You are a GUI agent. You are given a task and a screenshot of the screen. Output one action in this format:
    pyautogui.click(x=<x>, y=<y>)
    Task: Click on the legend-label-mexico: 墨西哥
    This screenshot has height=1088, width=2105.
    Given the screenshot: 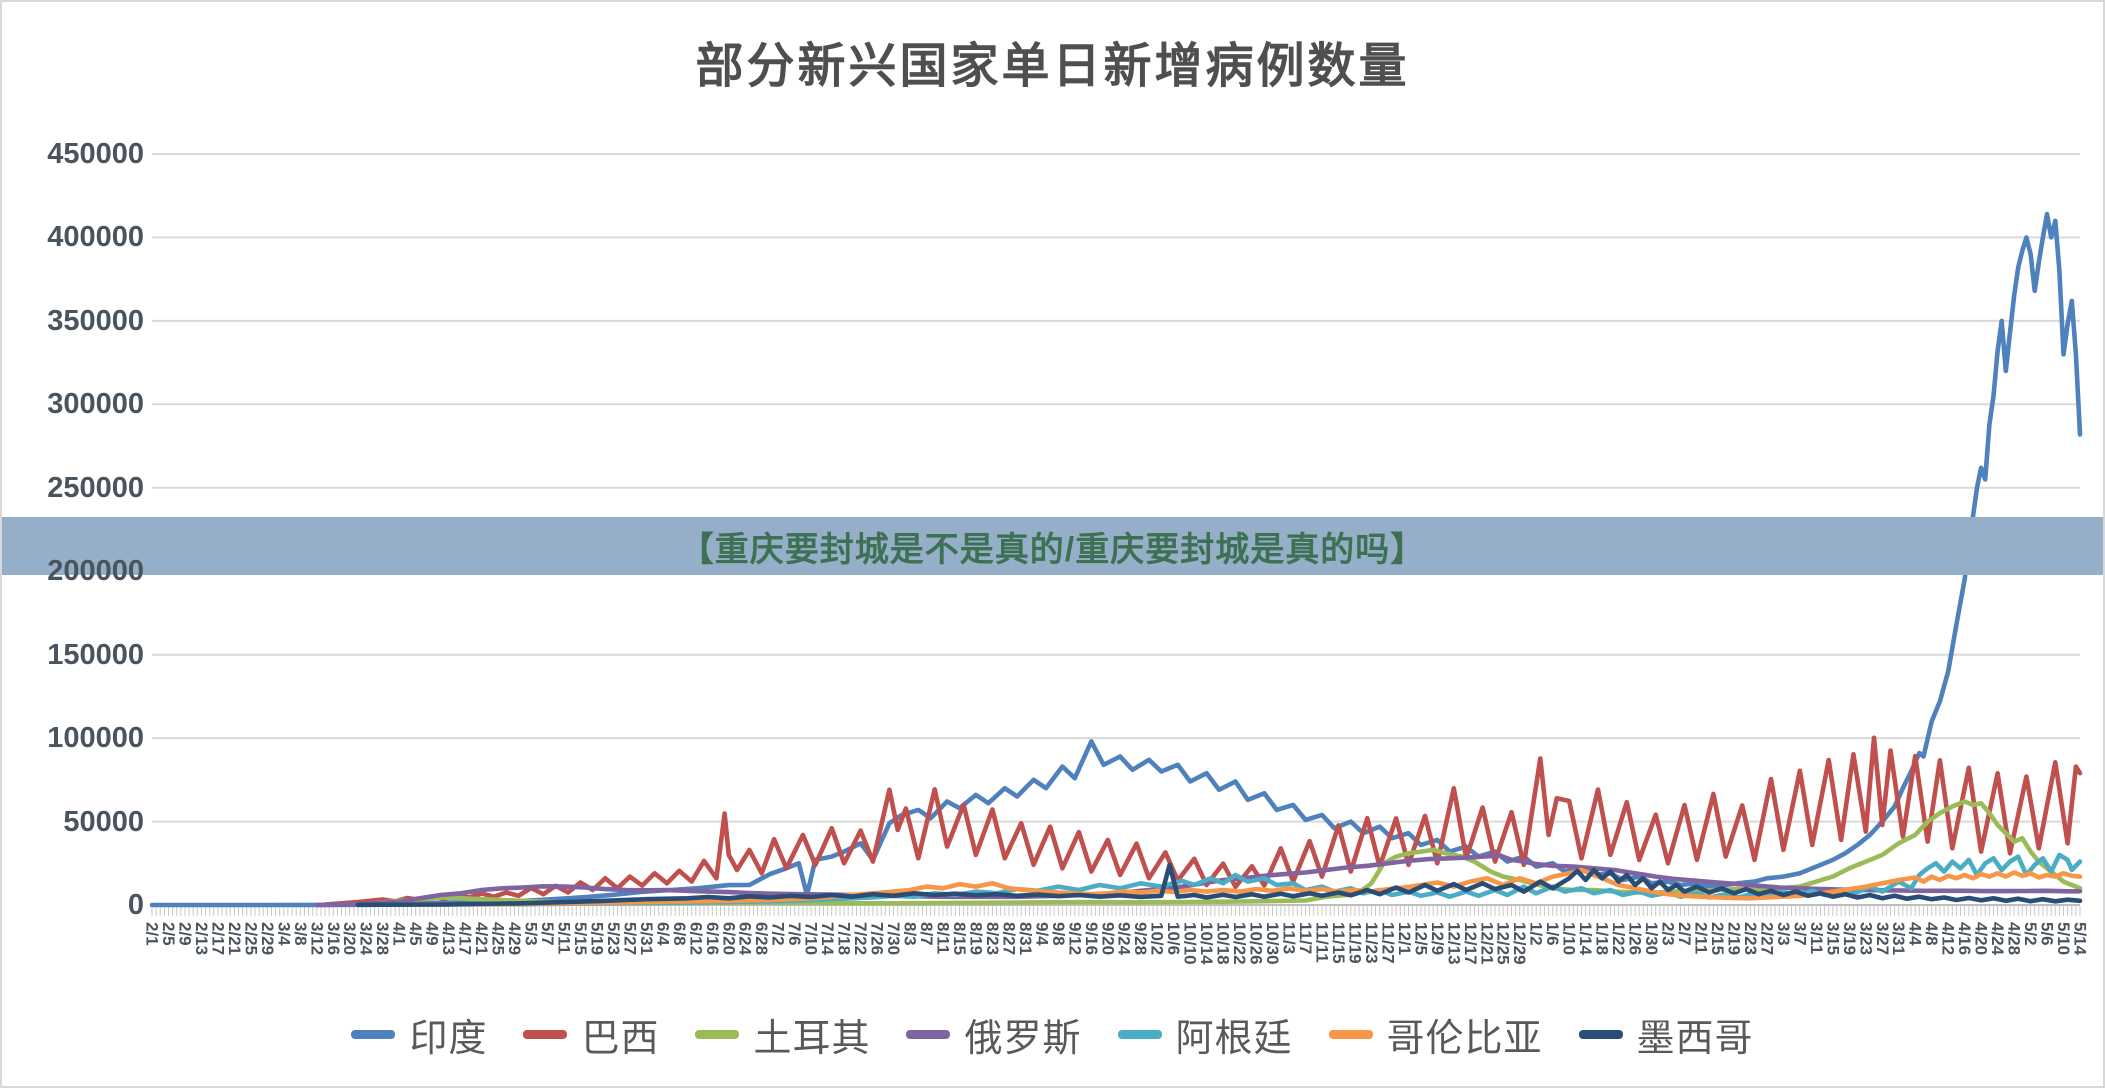 What is the action you would take?
    pyautogui.click(x=1695, y=1038)
    